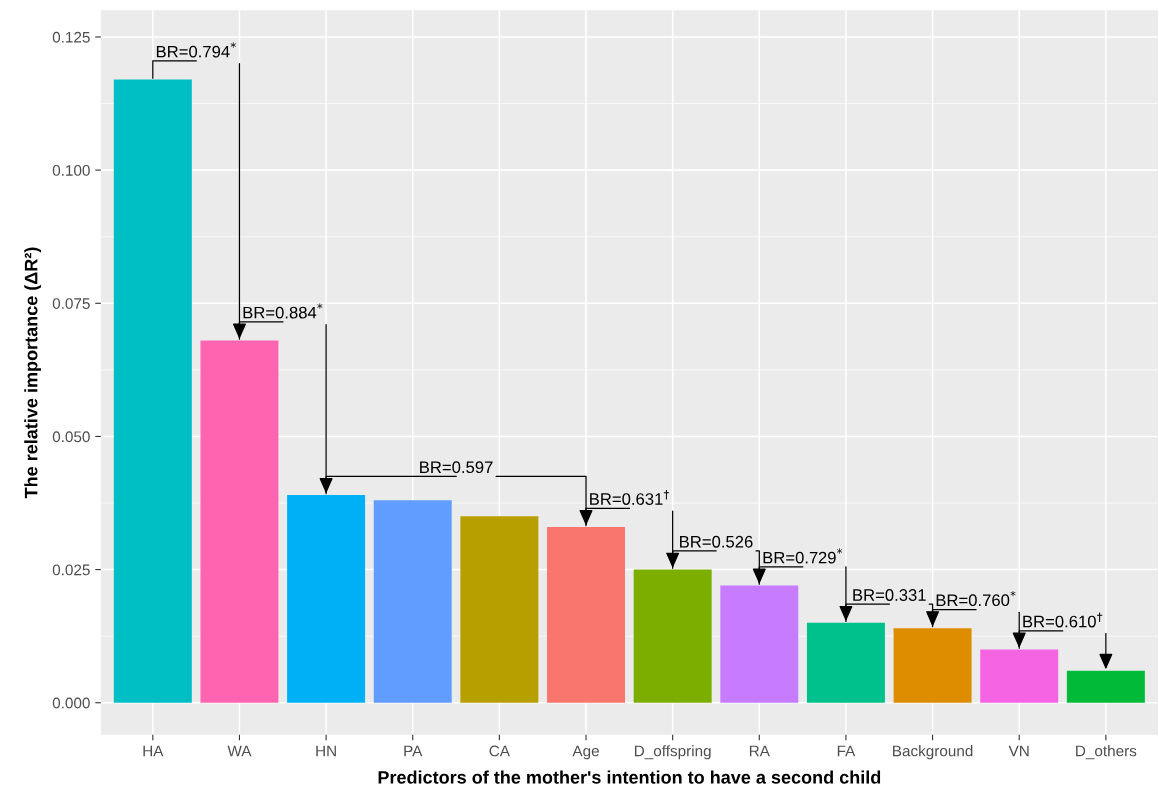  Describe the element at coordinates (71, 570) in the screenshot. I see `y-tick-label: 0.025` at that location.